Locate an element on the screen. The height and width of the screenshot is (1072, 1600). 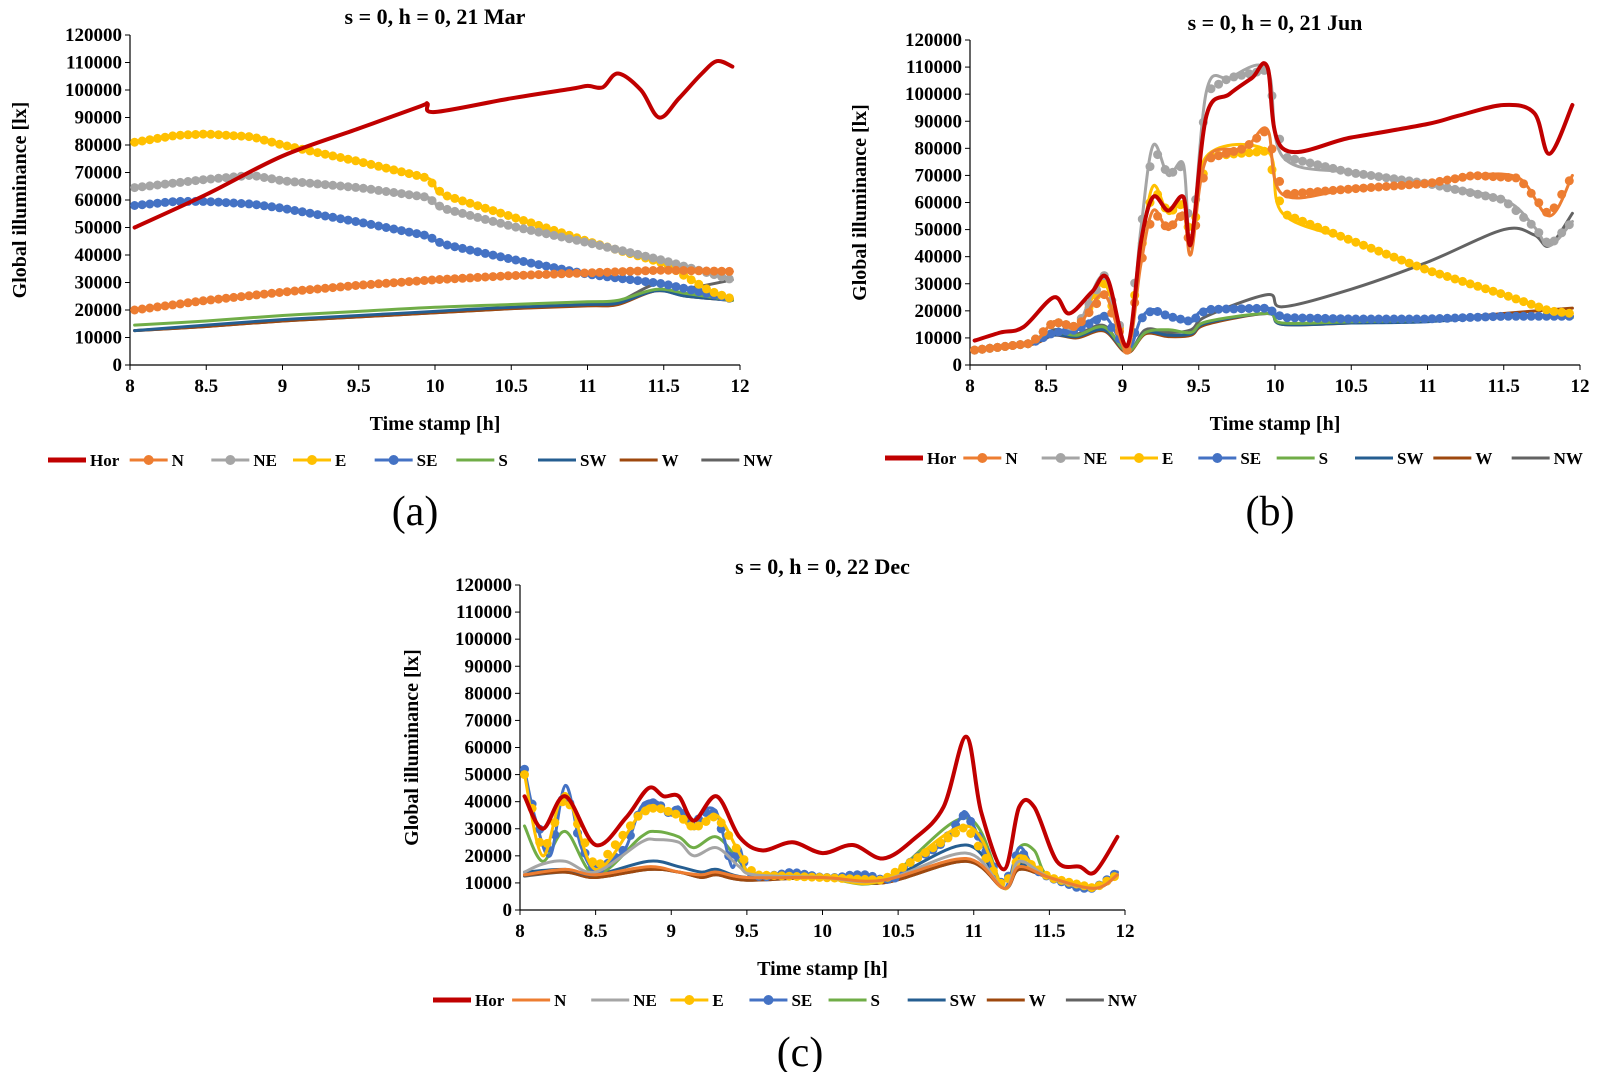
y-tick-label: 30000 is located at coordinates (939, 284).